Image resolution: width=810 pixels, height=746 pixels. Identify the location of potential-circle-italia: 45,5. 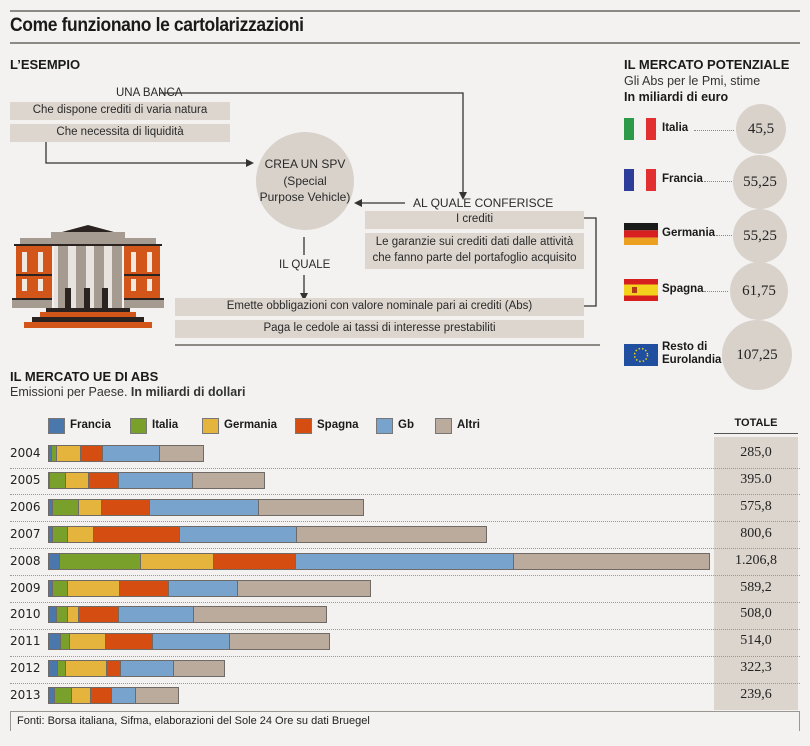
(761, 129).